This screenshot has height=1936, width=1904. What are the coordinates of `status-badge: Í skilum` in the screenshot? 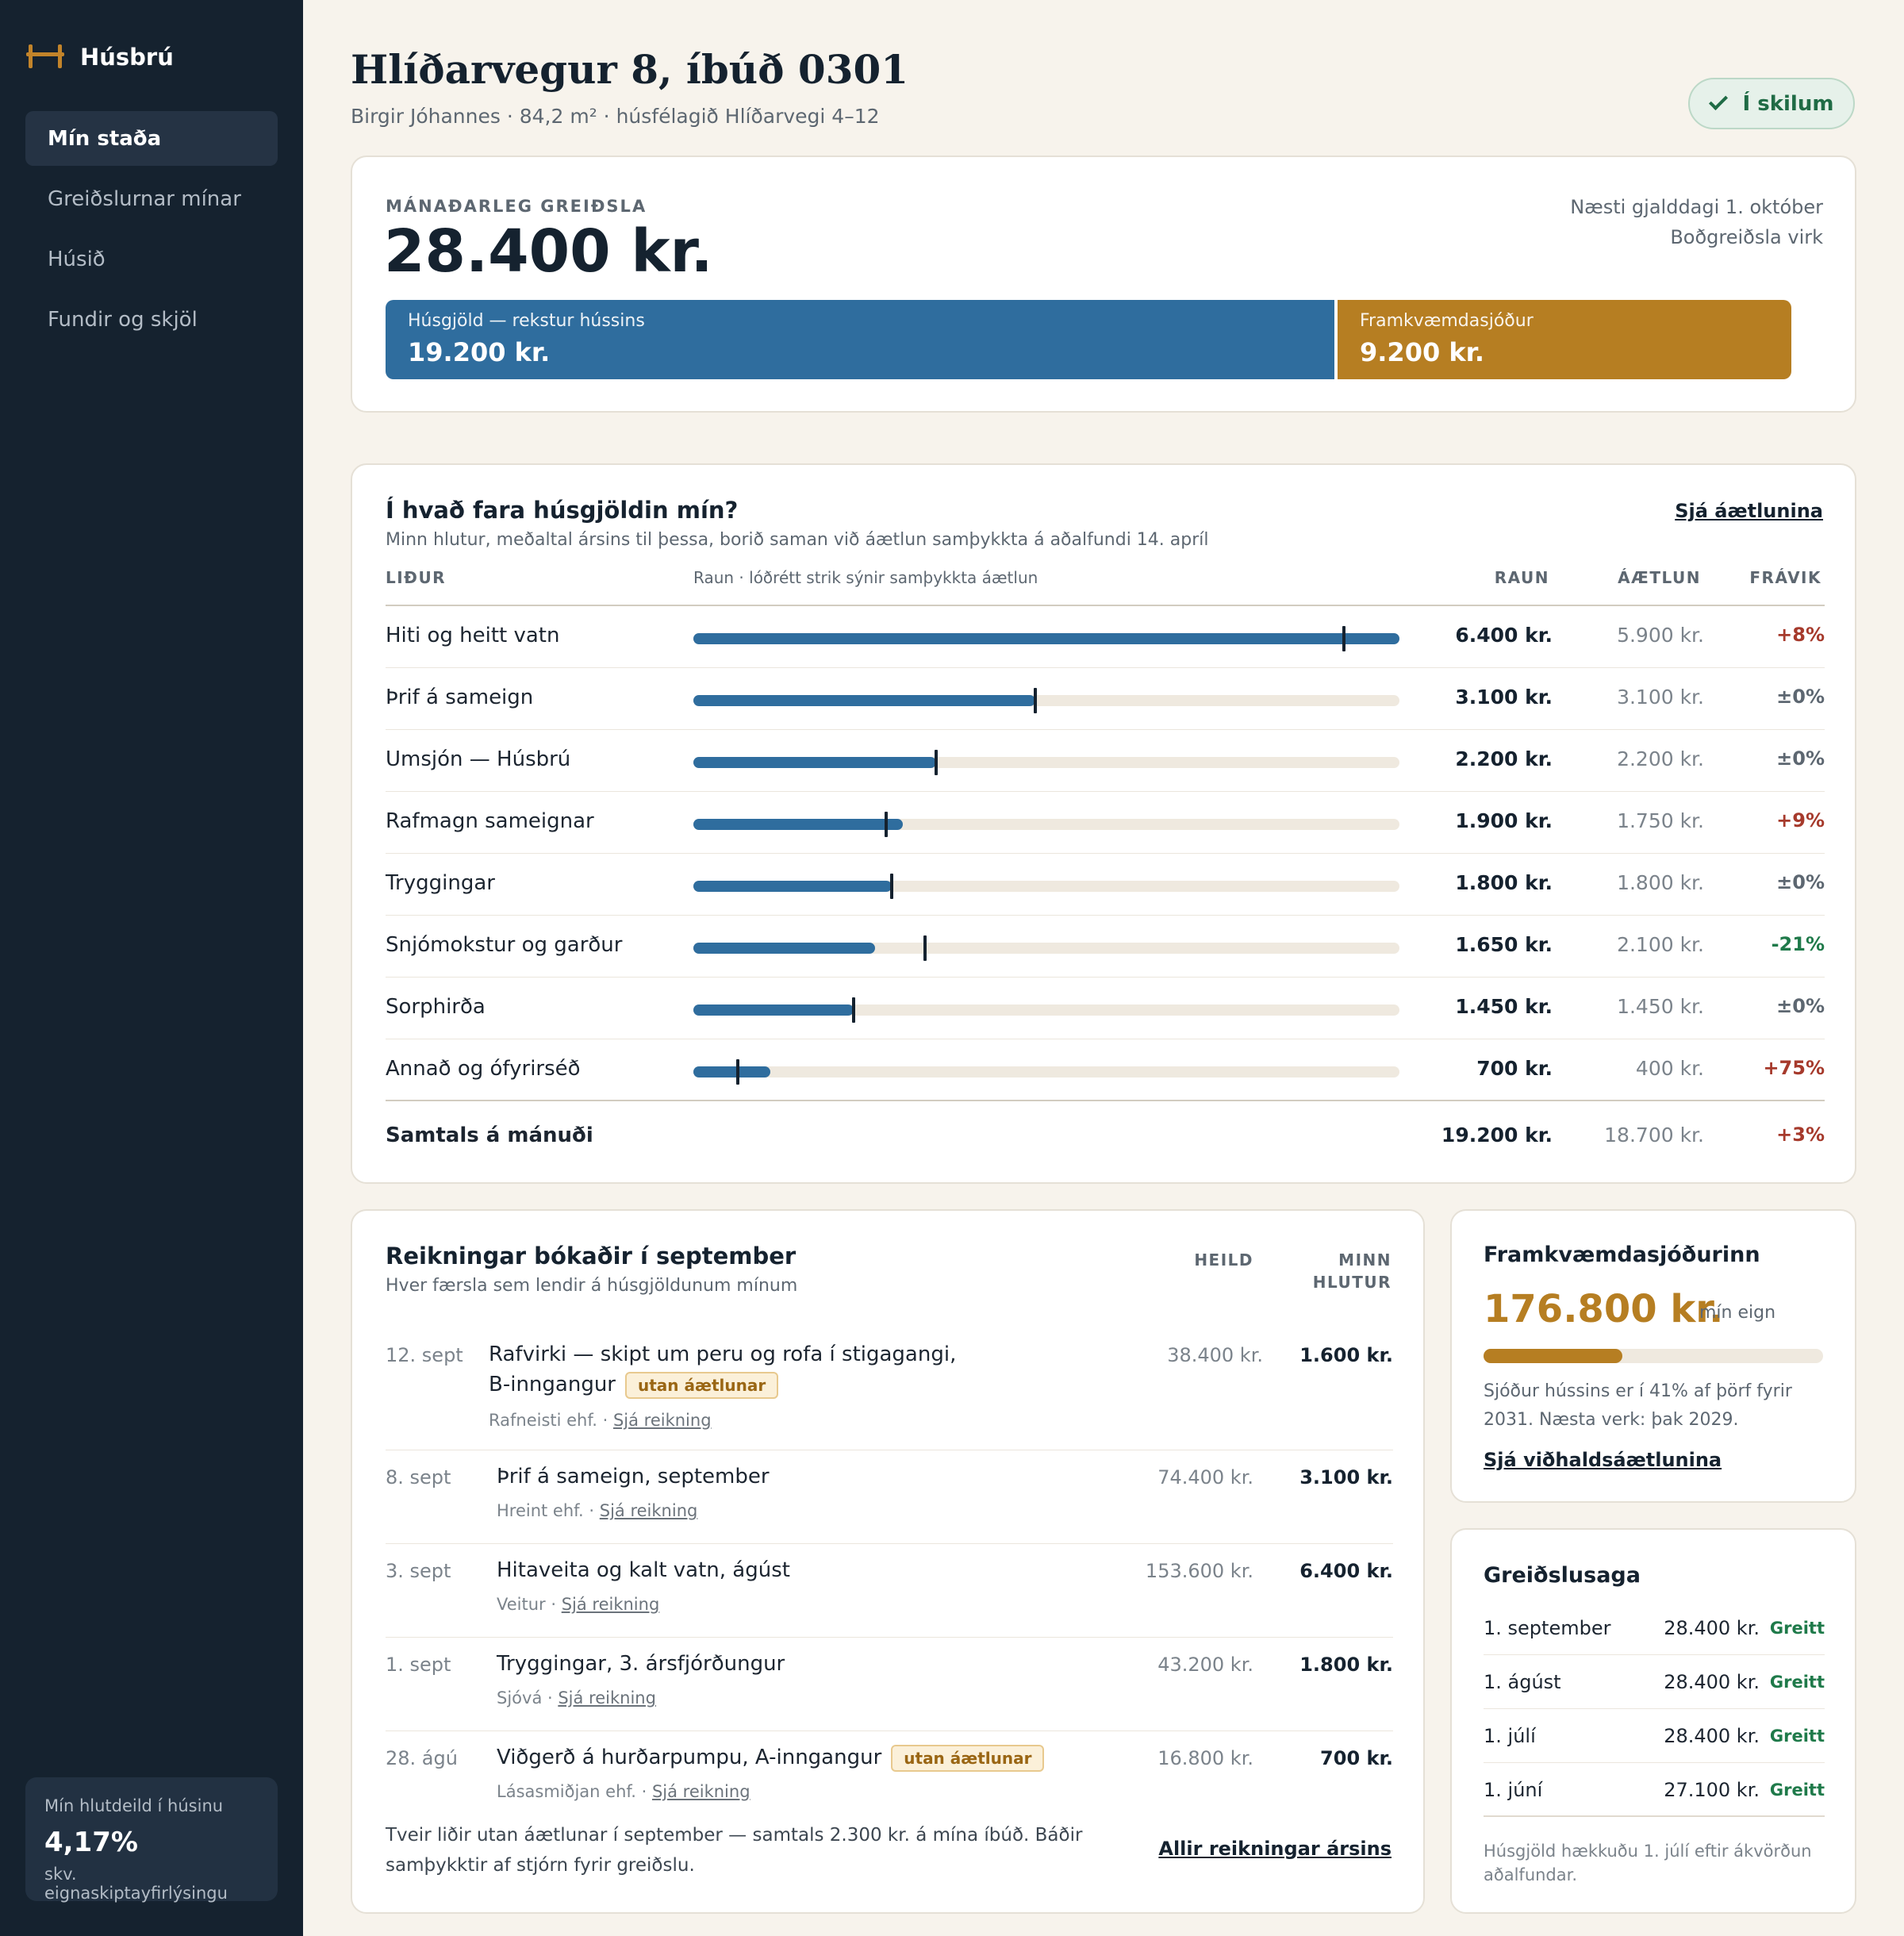 It's located at (1771, 103).